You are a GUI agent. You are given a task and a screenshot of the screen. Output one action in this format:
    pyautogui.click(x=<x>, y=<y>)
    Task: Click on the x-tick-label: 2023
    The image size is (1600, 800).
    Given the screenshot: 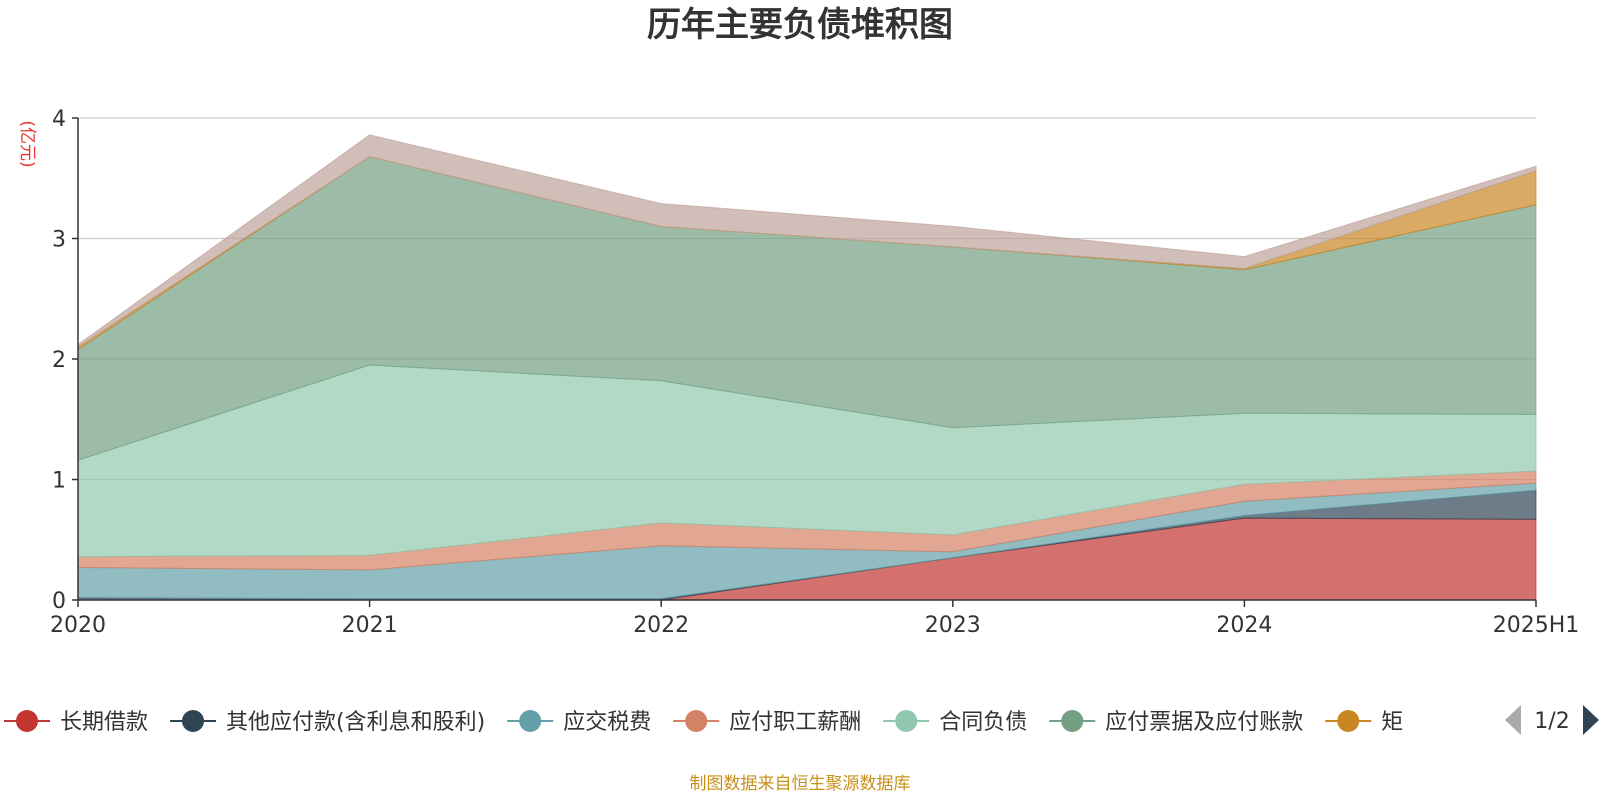 What is the action you would take?
    pyautogui.click(x=953, y=625)
    